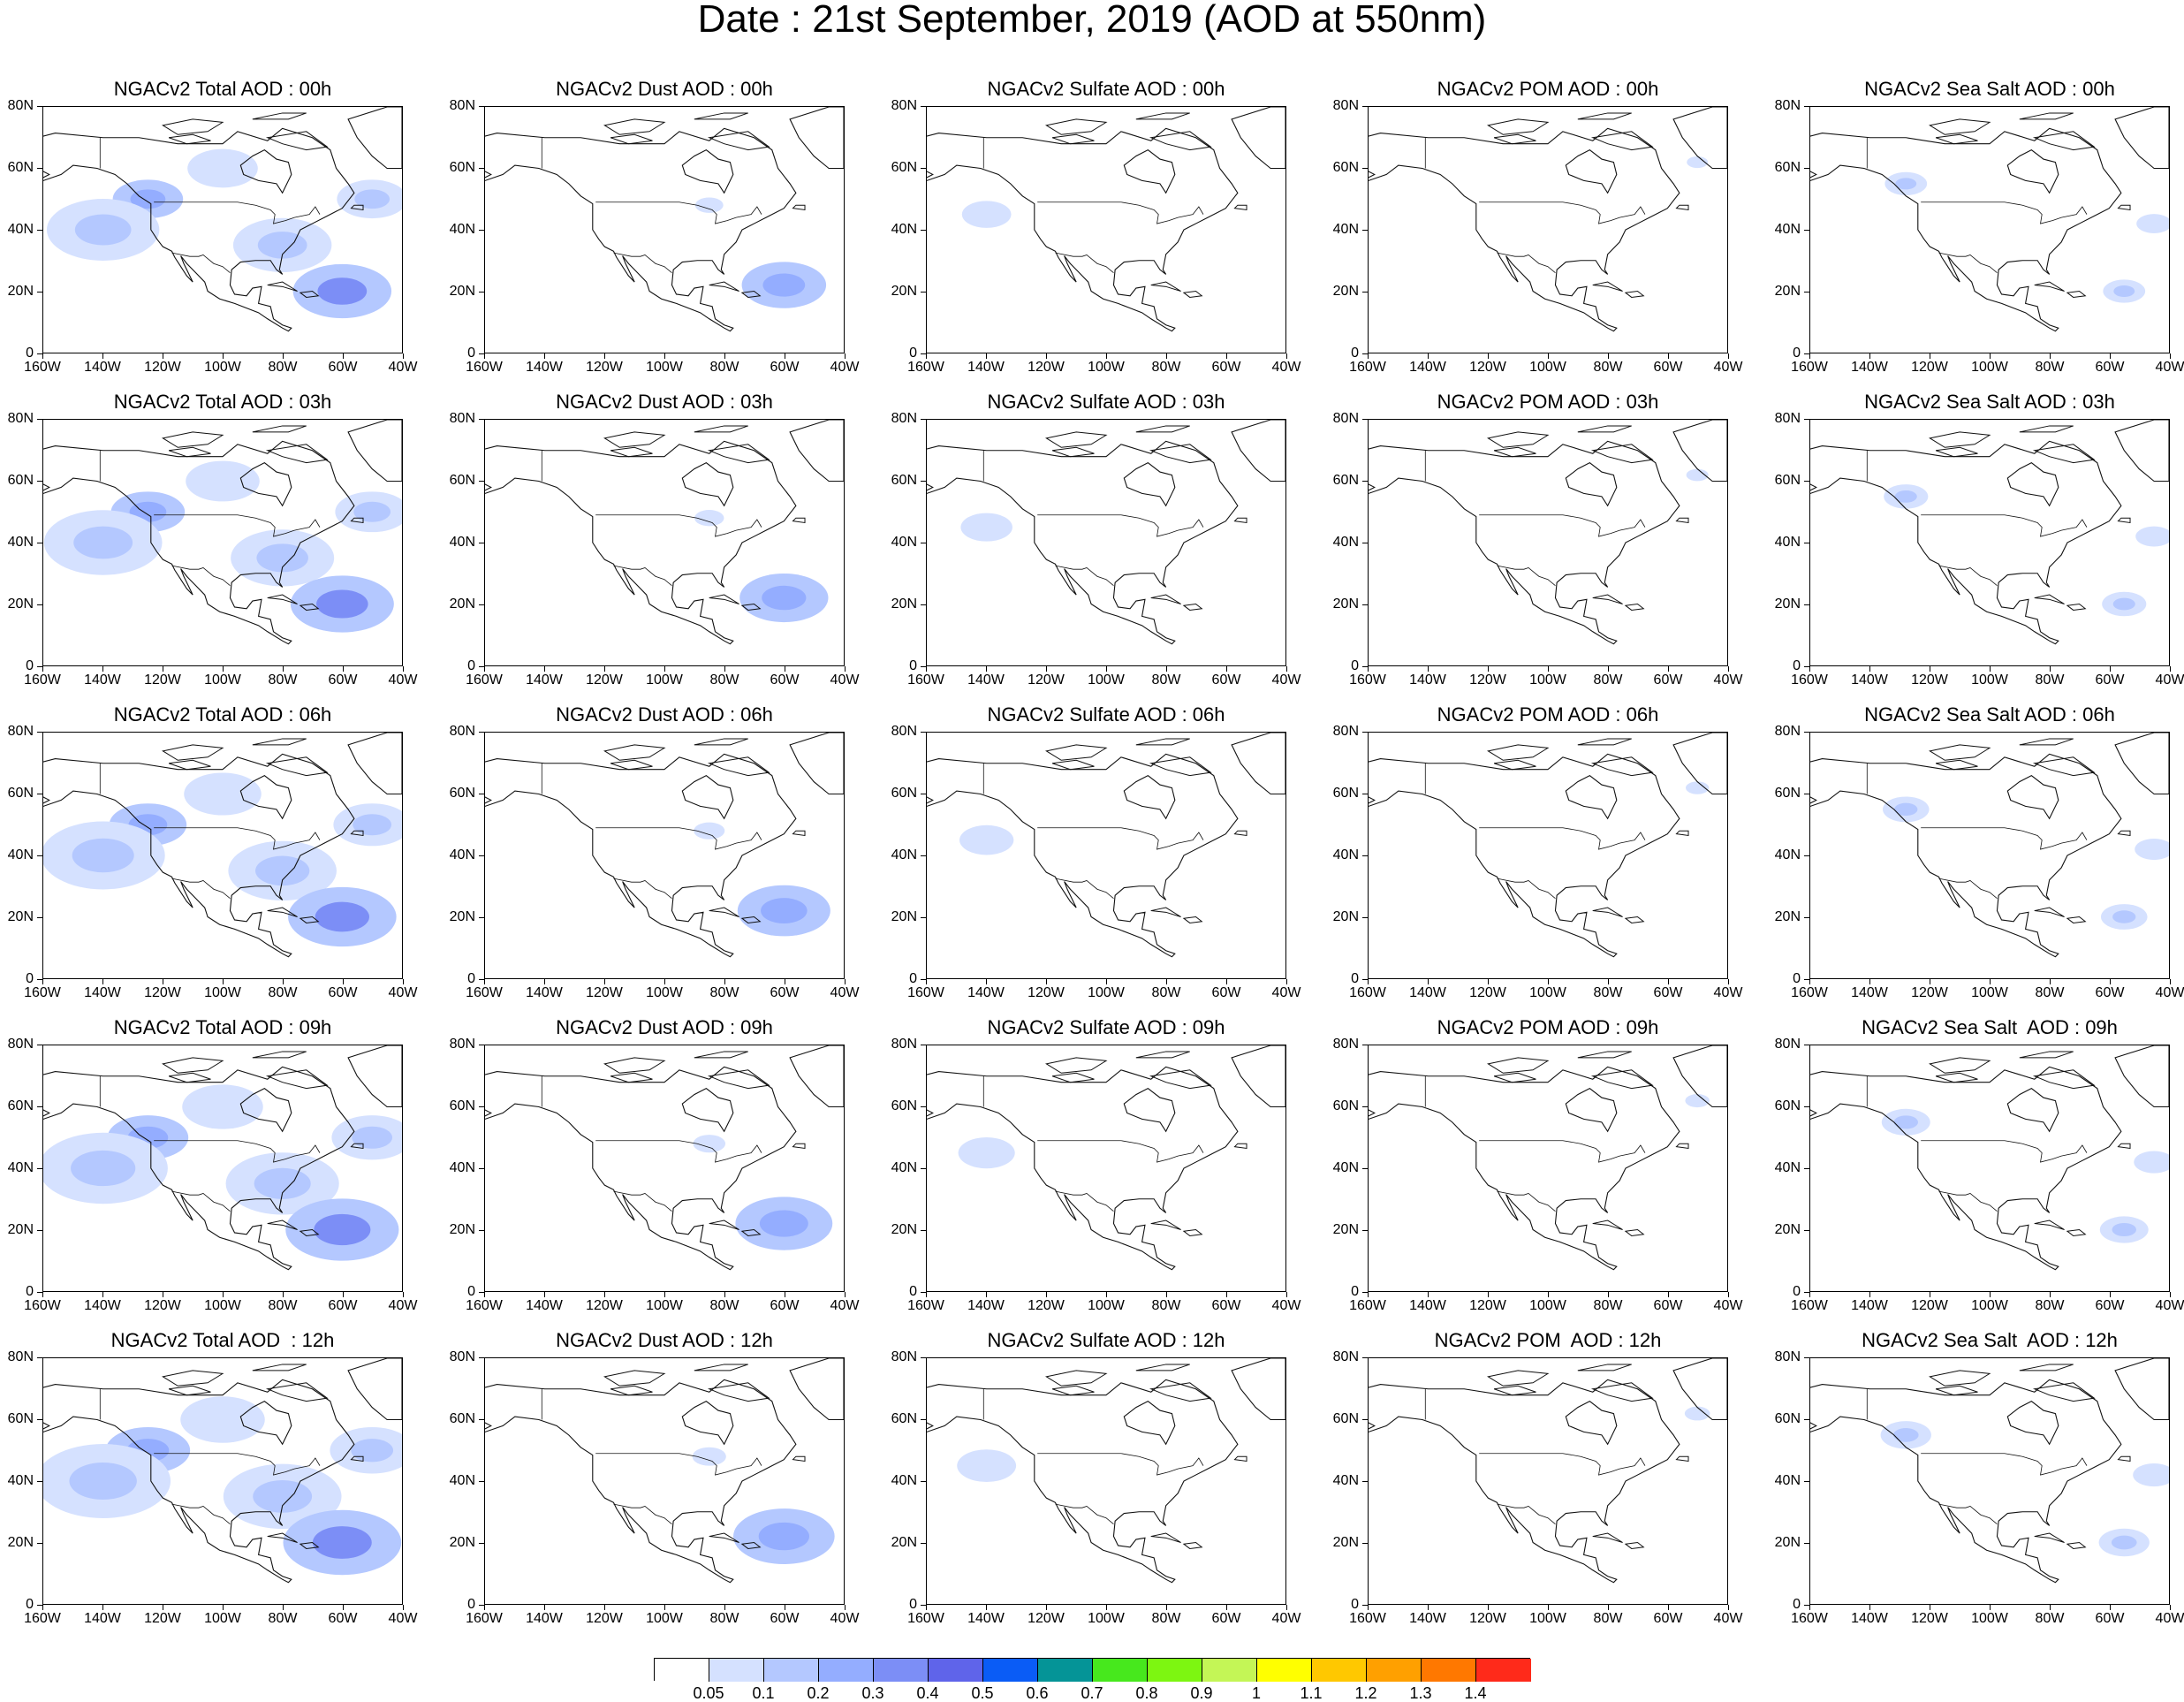  I want to click on map-plot-area, so click(664, 230).